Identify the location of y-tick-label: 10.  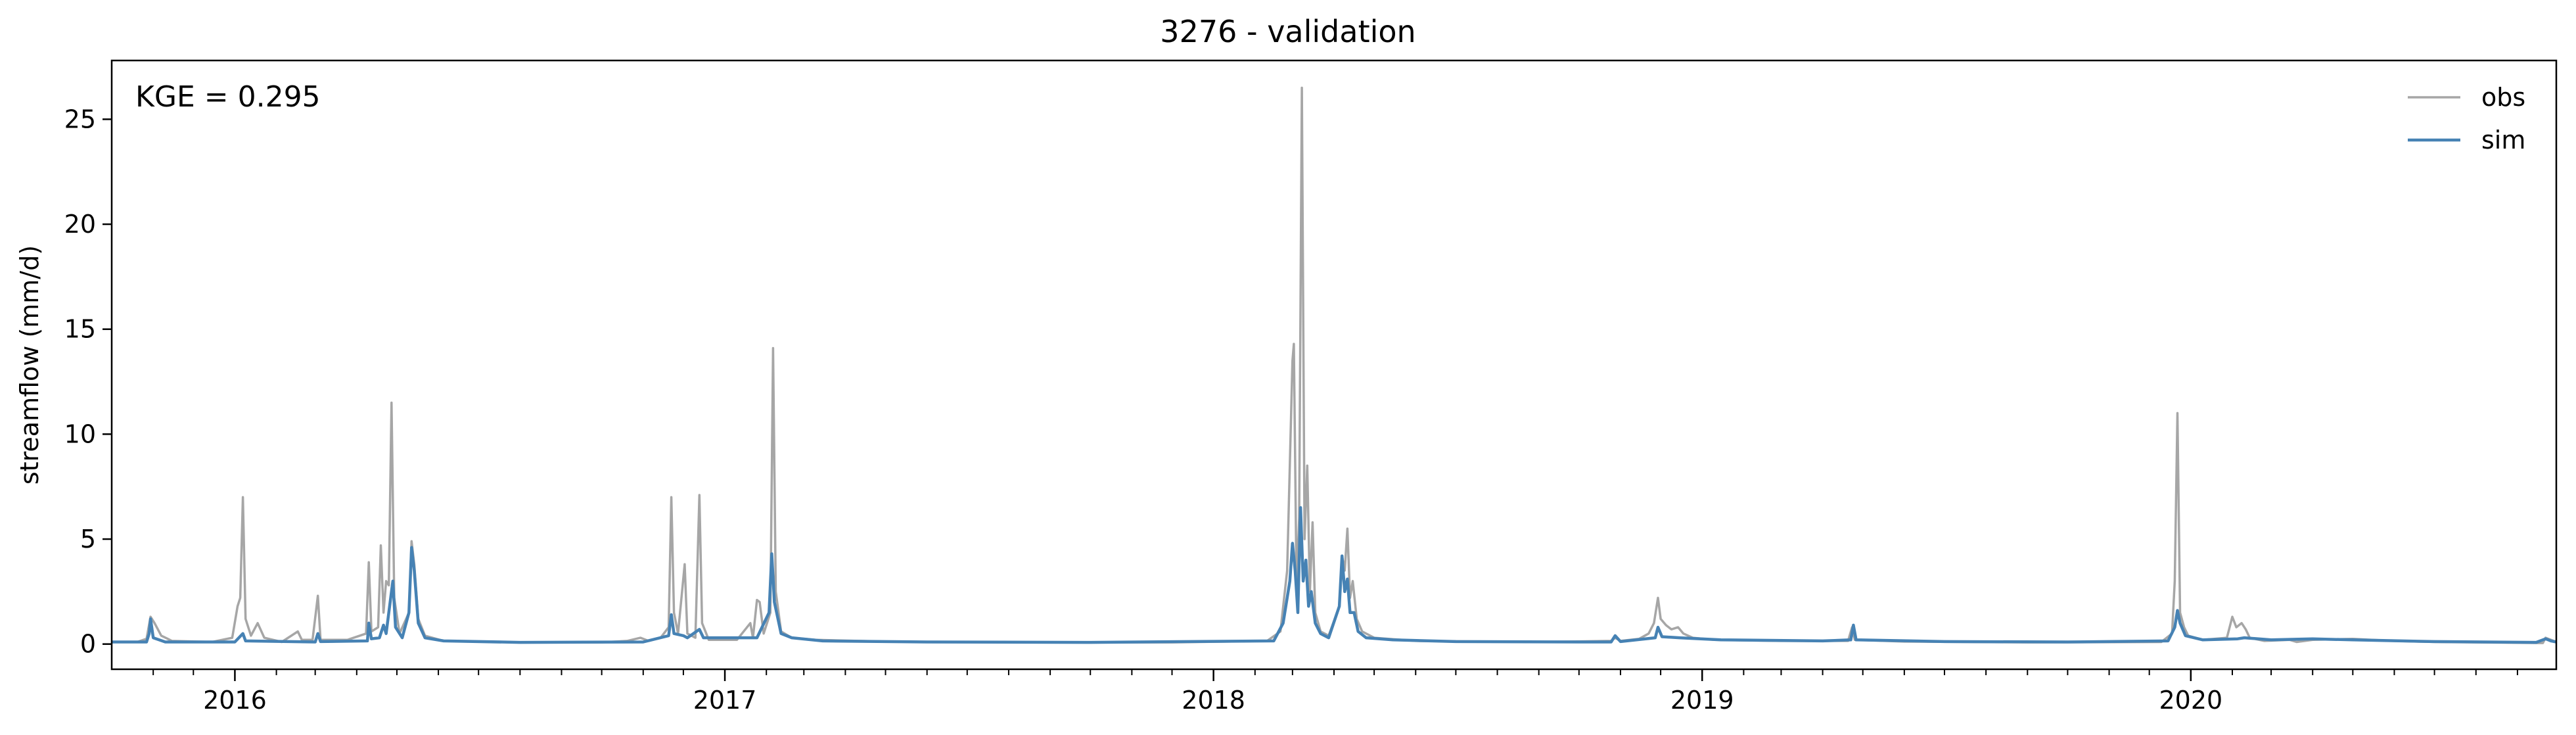
(80, 433).